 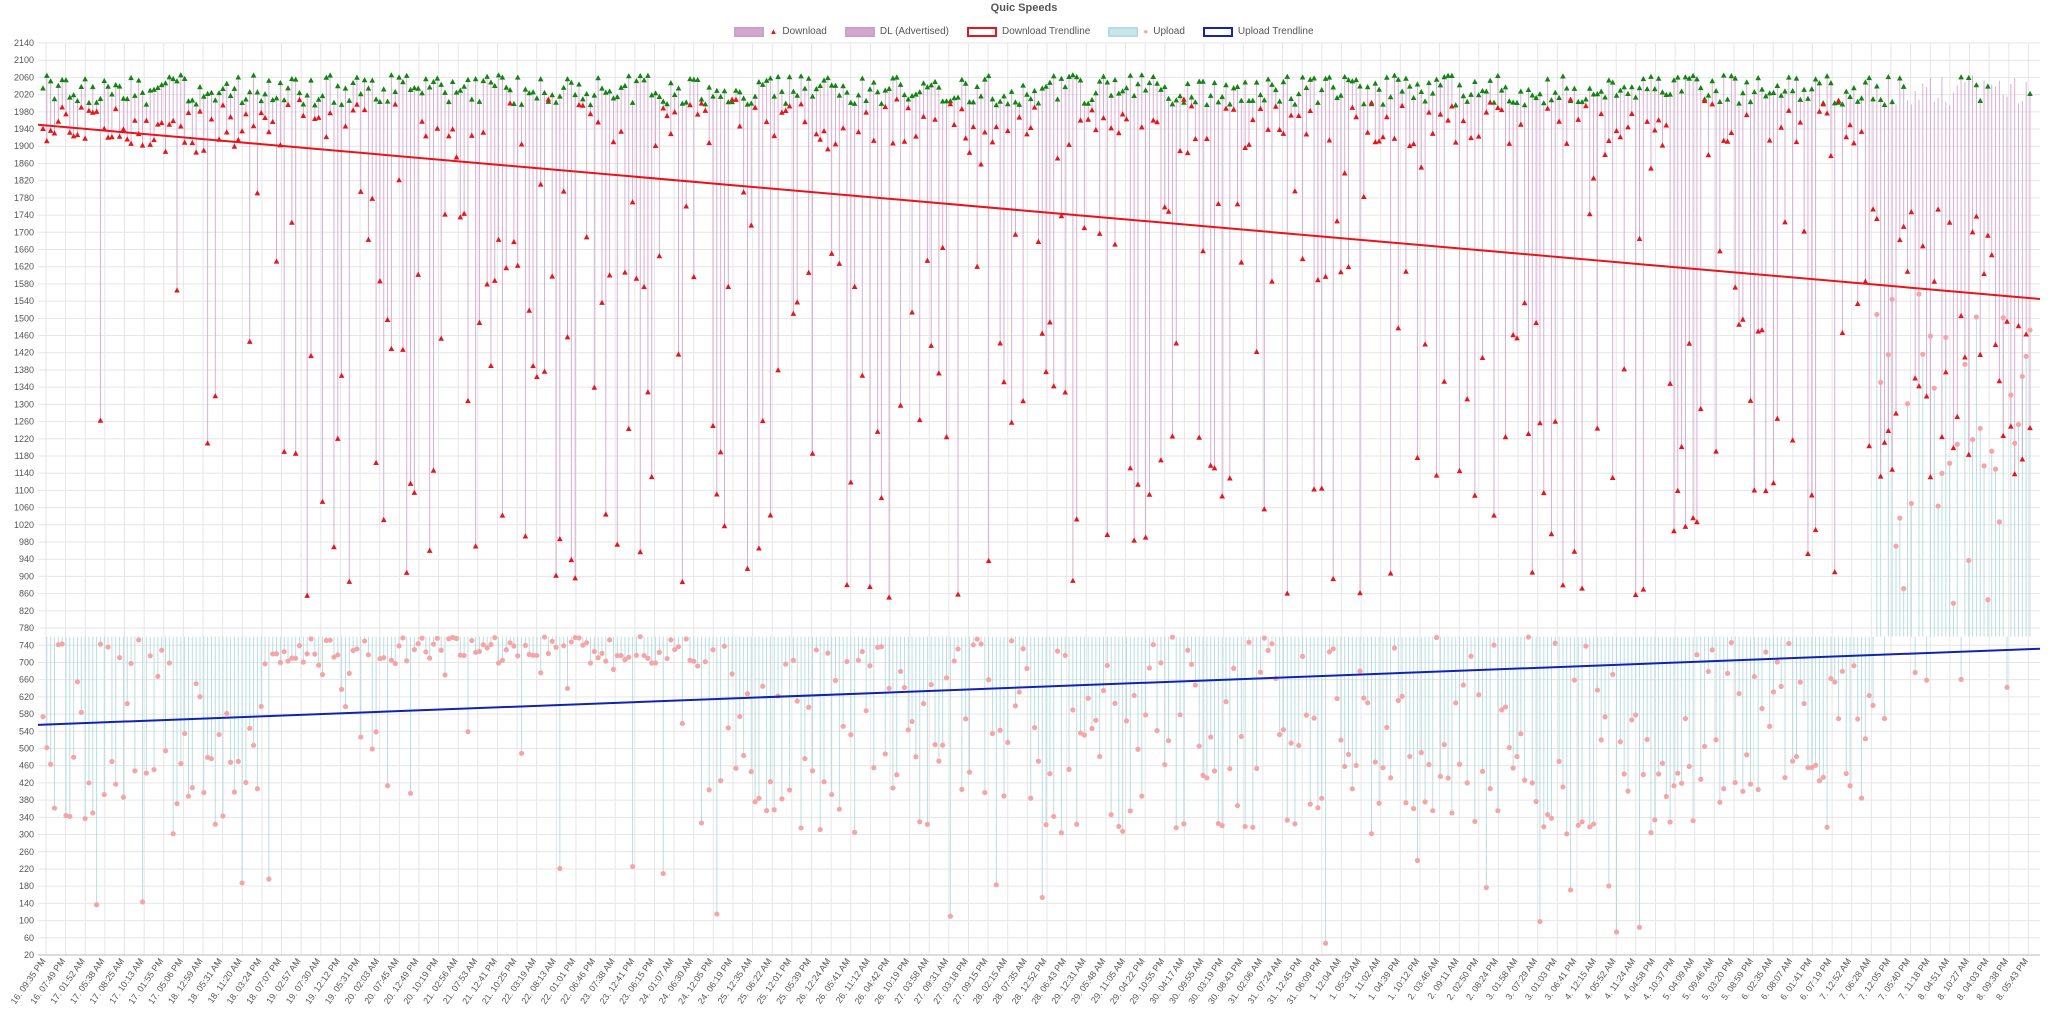 I want to click on legend-item-download-trendline: Download Trendline, so click(x=1028, y=31).